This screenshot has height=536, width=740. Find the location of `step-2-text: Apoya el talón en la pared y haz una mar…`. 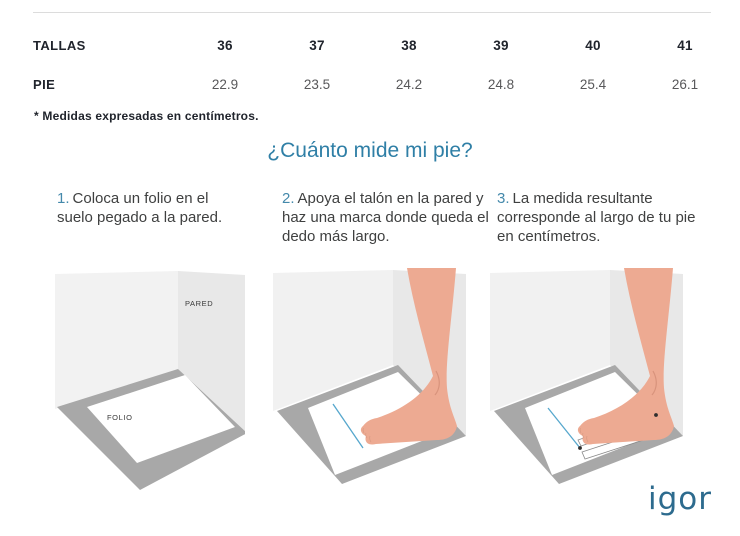

step-2-text: Apoya el talón en la pared y haz una mar… is located at coordinates (385, 217).